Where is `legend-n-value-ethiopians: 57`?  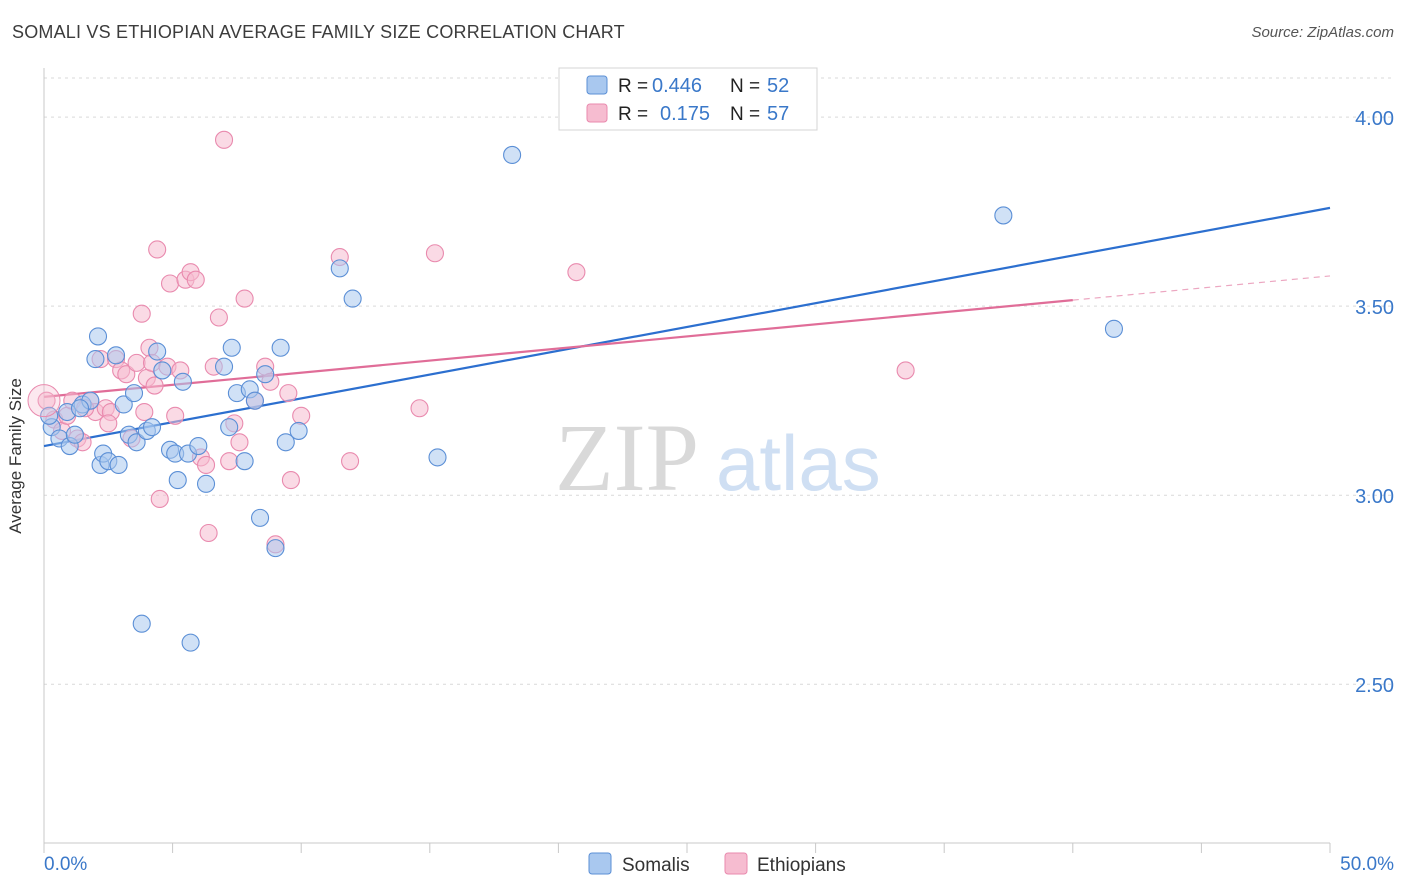
legend-n-value-ethiopians: 57 is located at coordinates (778, 114).